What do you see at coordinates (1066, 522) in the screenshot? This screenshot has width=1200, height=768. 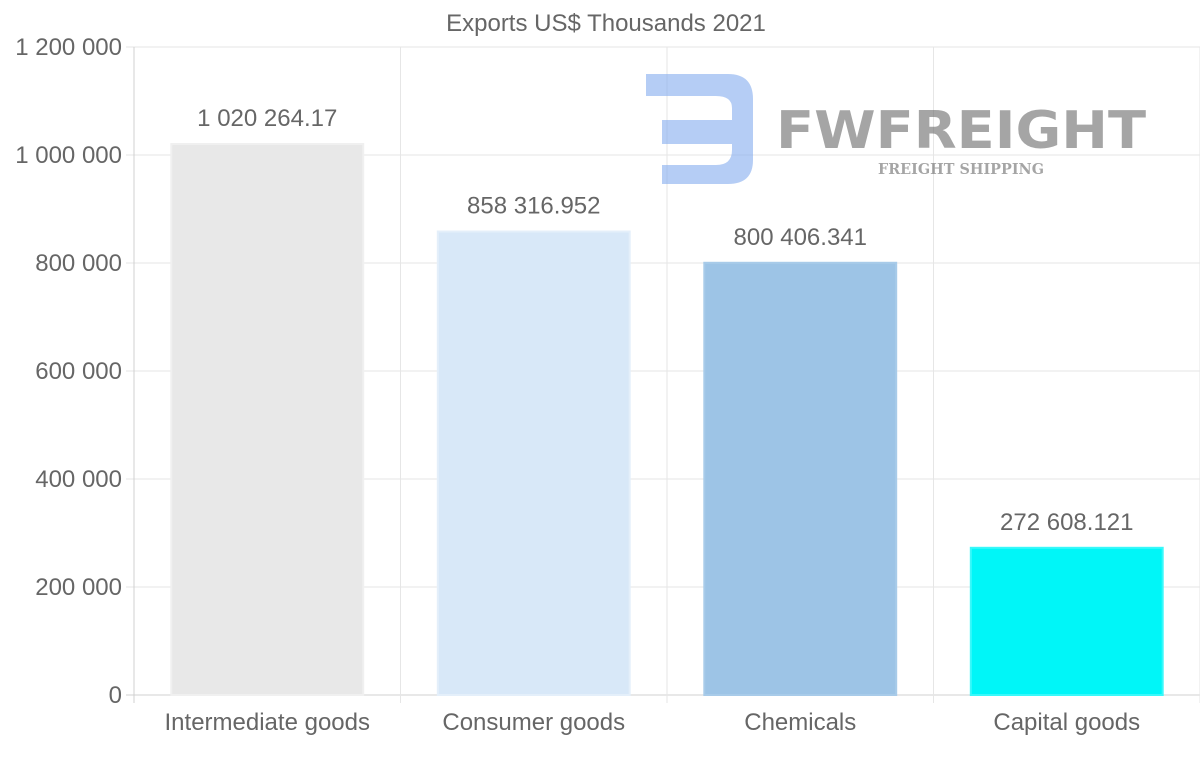 I see `data-label: 272 608.121` at bounding box center [1066, 522].